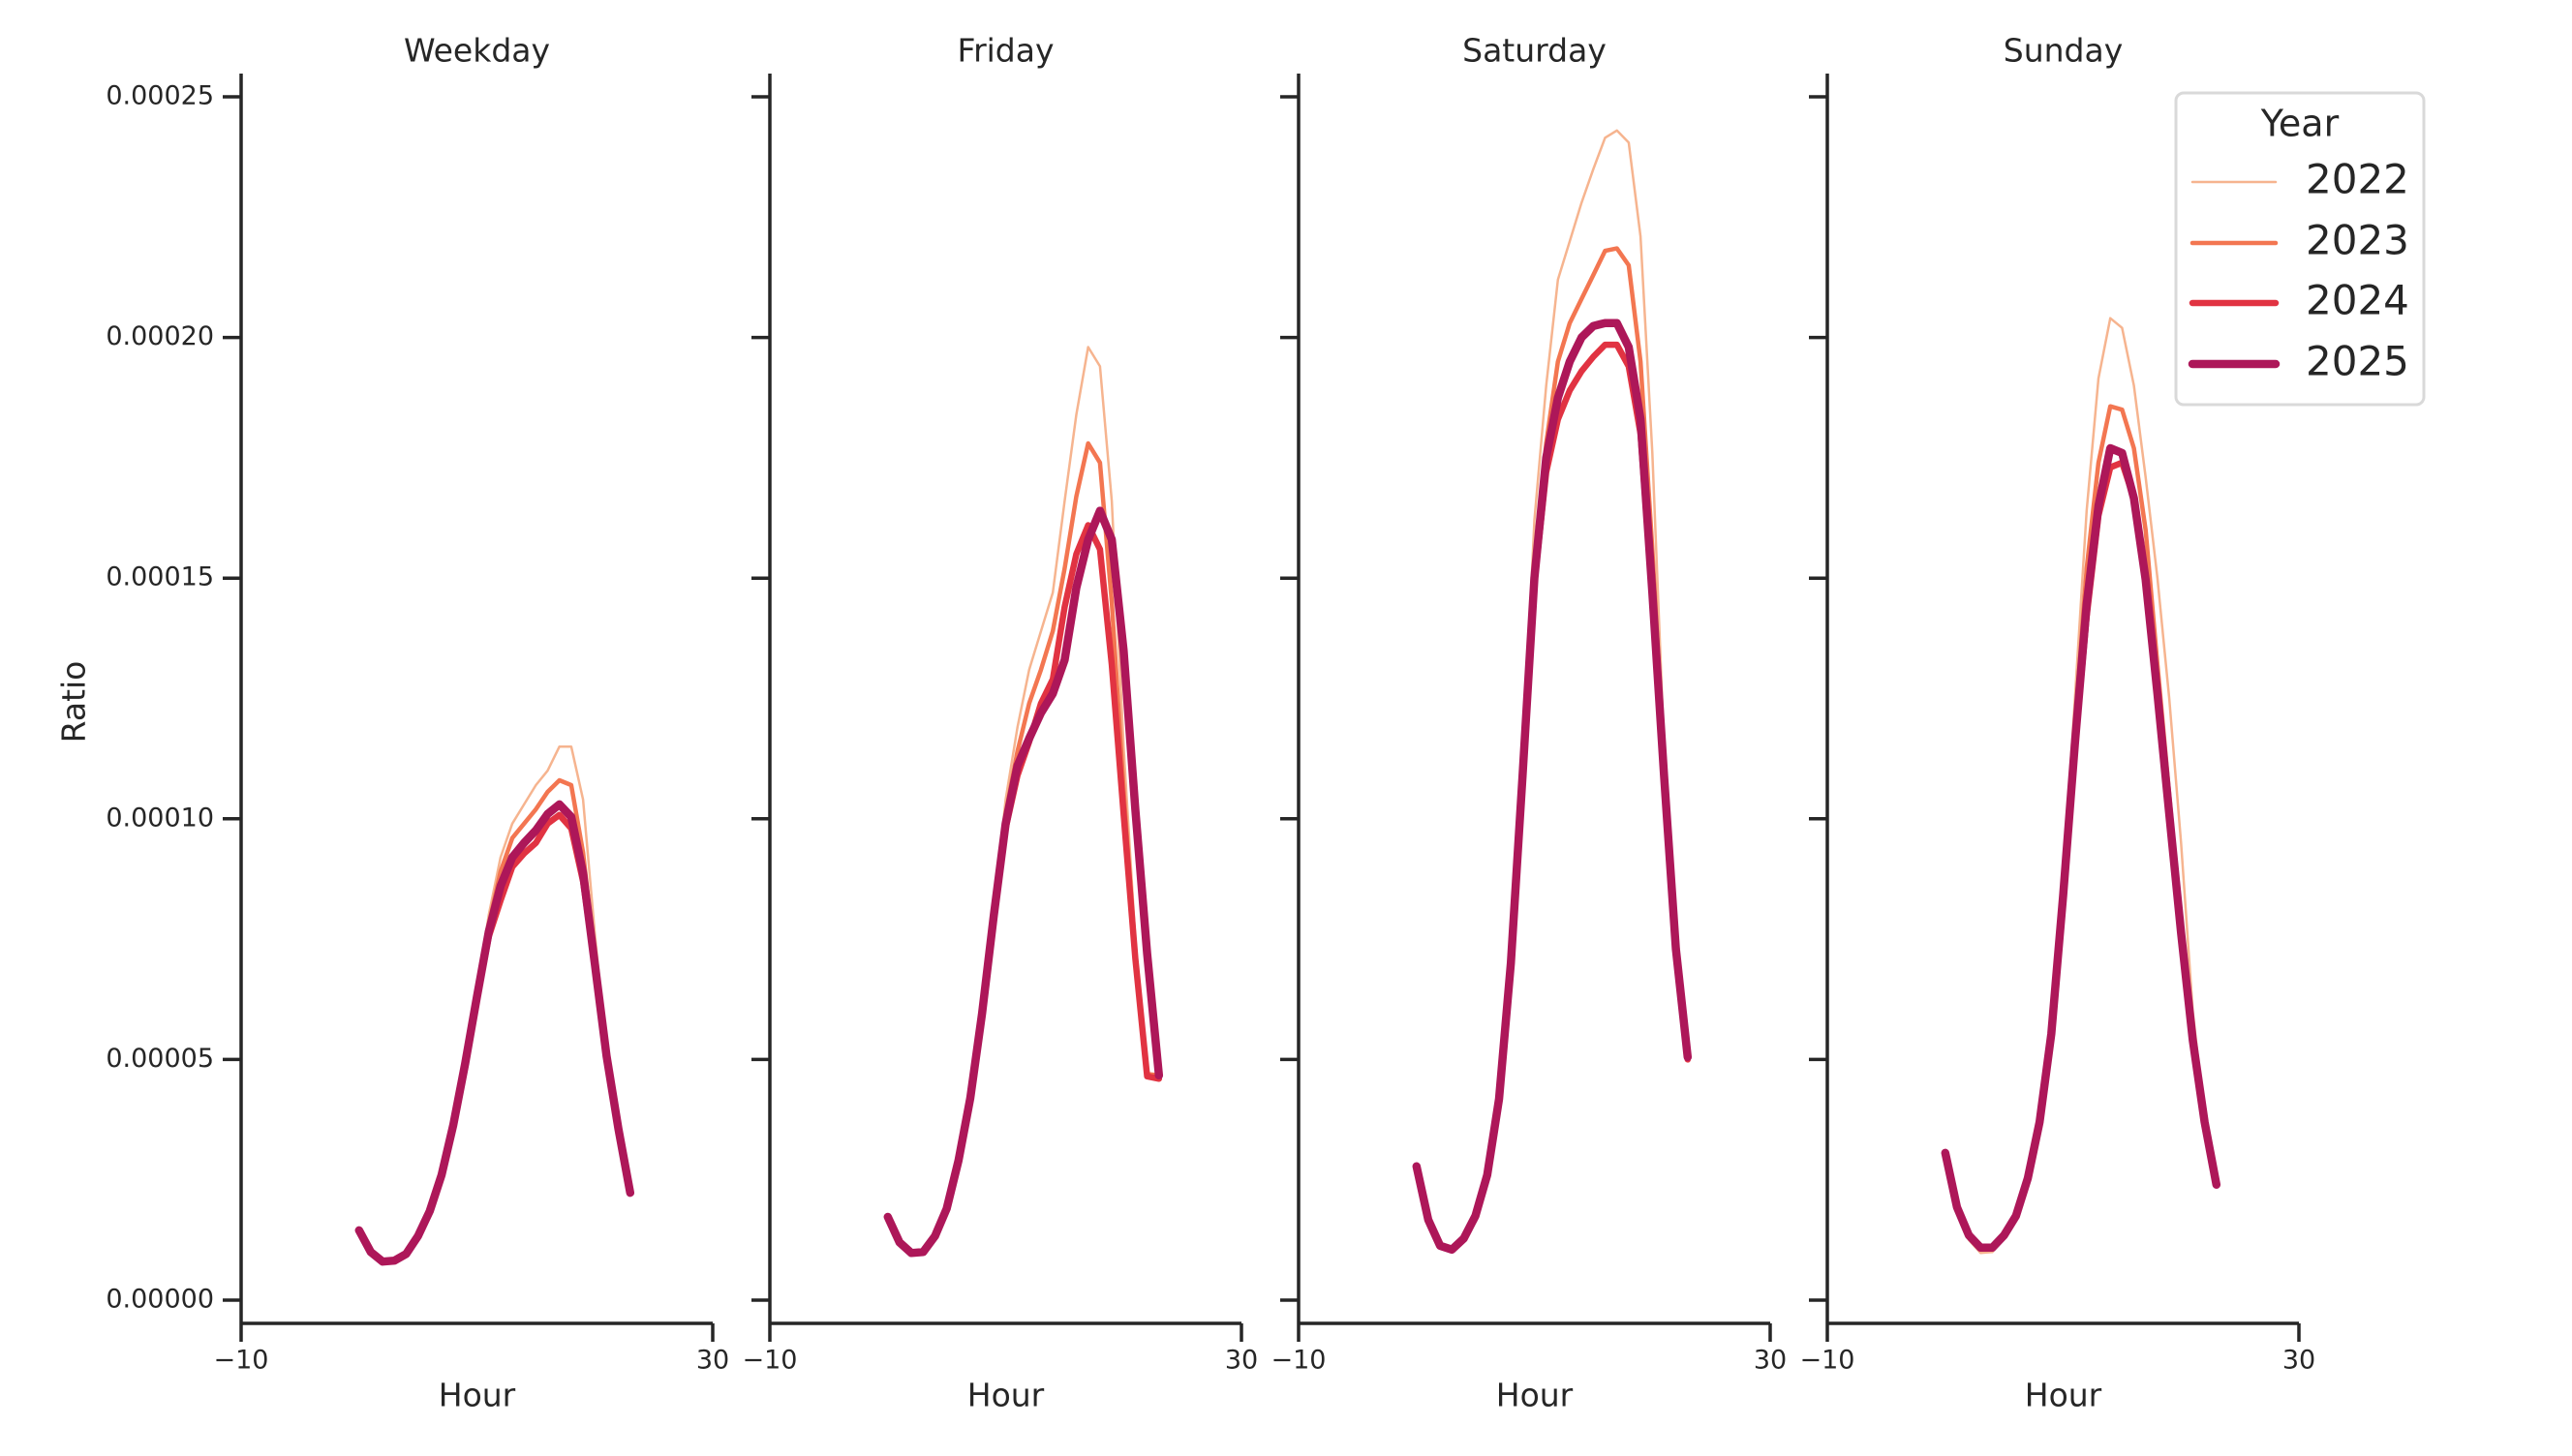 The image size is (2572, 1456). I want to click on y-tick-label: 0.00020, so click(160, 336).